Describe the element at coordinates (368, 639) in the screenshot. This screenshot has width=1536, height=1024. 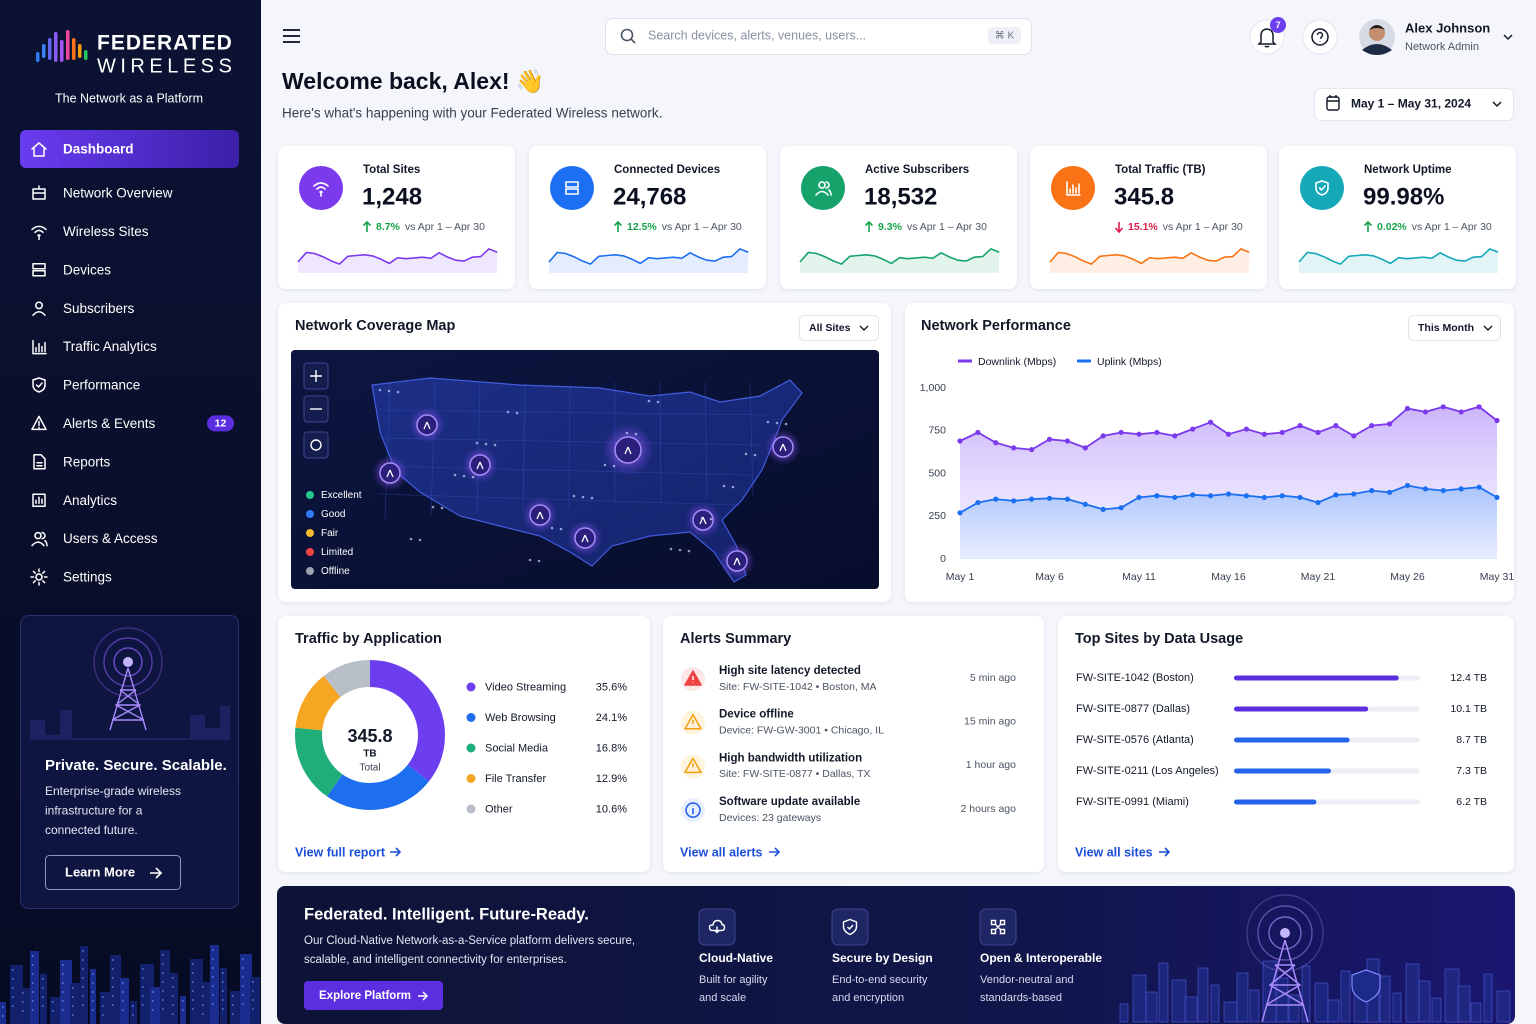
I see `card-title: Traffic by Application` at that location.